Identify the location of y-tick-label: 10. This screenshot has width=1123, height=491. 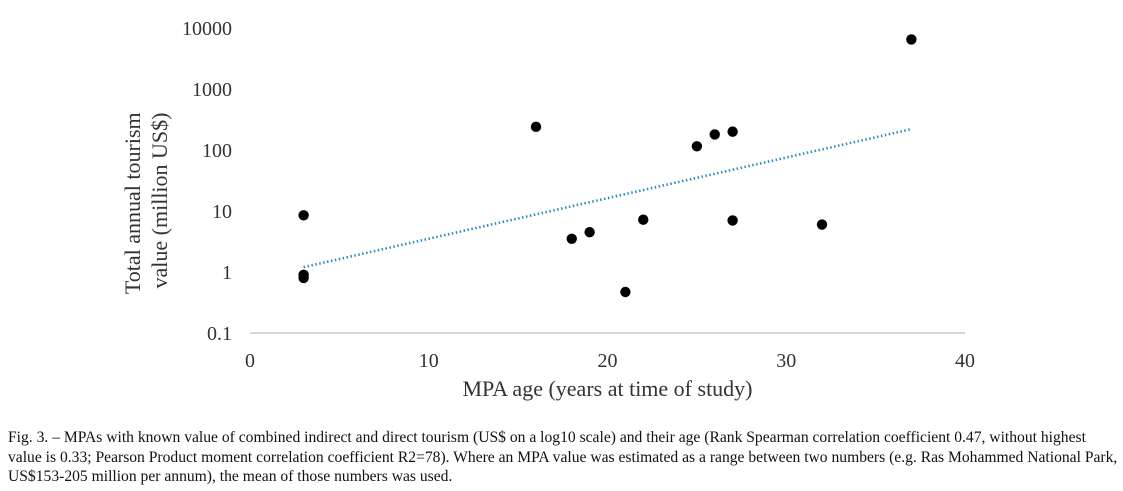
(222, 212).